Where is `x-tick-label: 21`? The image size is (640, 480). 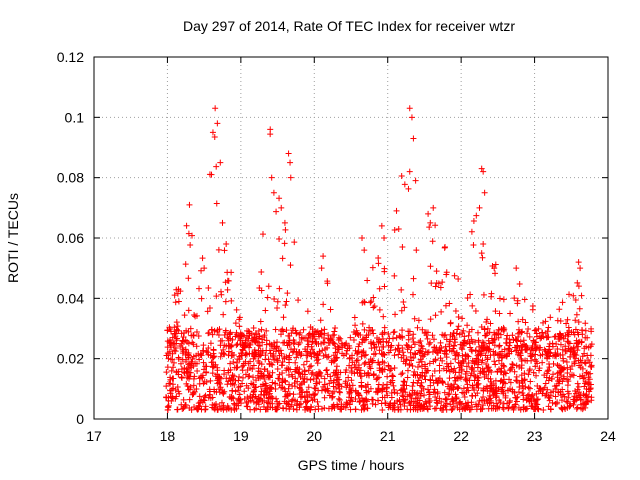 x-tick-label: 21 is located at coordinates (388, 436).